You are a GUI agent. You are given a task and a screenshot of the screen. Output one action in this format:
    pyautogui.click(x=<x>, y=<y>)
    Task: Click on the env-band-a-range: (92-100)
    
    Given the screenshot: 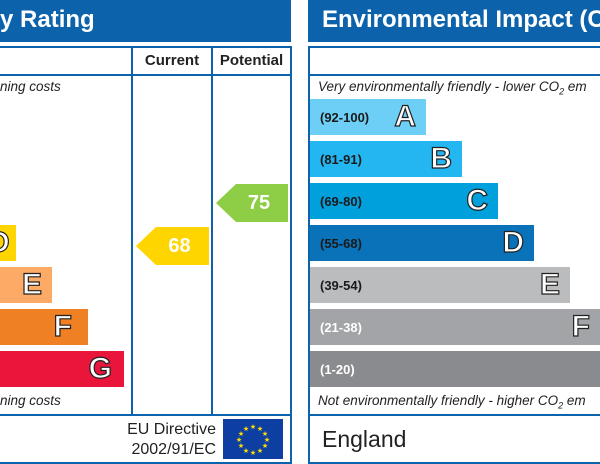 What is the action you would take?
    pyautogui.click(x=345, y=117)
    